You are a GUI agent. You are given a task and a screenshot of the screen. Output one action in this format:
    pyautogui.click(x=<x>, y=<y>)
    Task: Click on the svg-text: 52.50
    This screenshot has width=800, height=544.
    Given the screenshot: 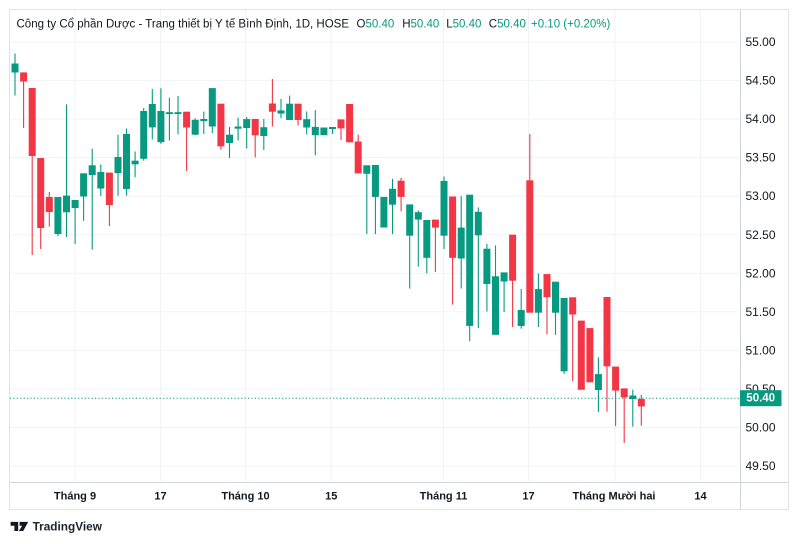 What is the action you would take?
    pyautogui.click(x=760, y=235)
    